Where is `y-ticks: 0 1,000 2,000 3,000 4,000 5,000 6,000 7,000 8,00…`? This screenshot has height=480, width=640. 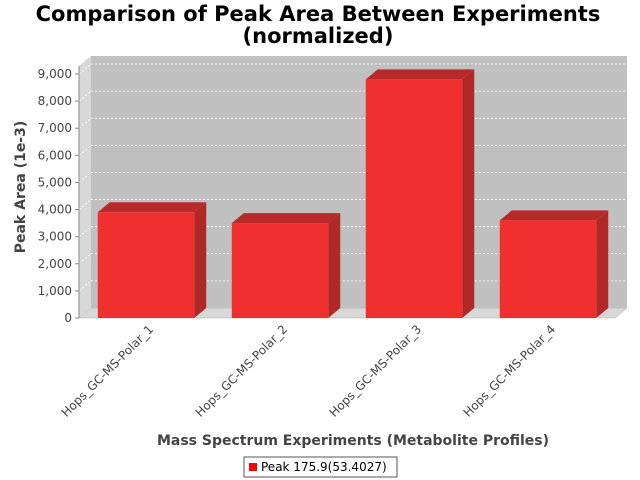 y-ticks: 0 1,000 2,000 3,000 4,000 5,000 6,000 7,000 8,00… is located at coordinates (58, 196).